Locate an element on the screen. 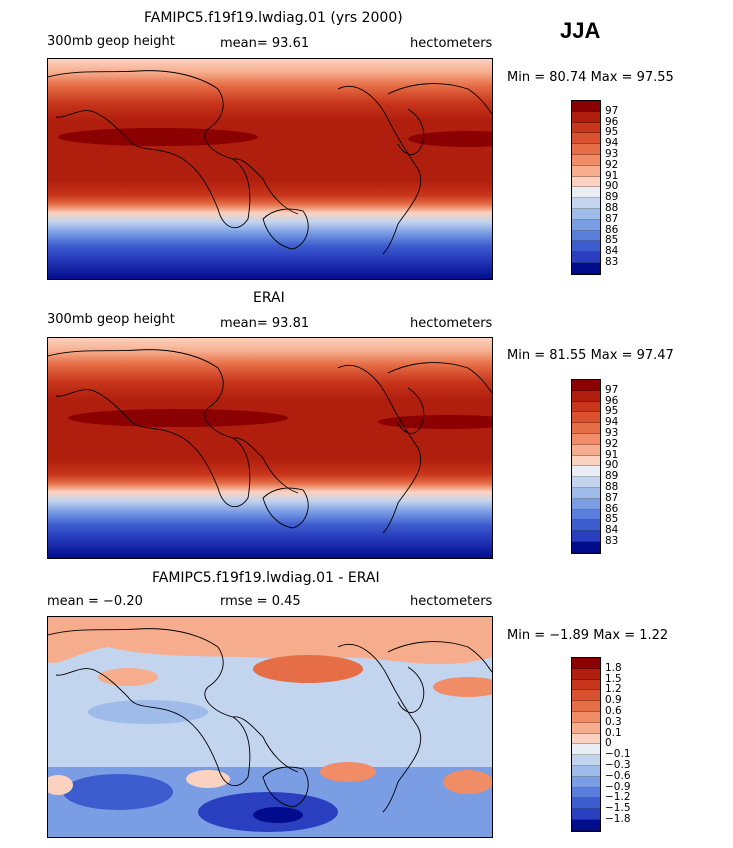  panel3-colorbar is located at coordinates (586, 744).